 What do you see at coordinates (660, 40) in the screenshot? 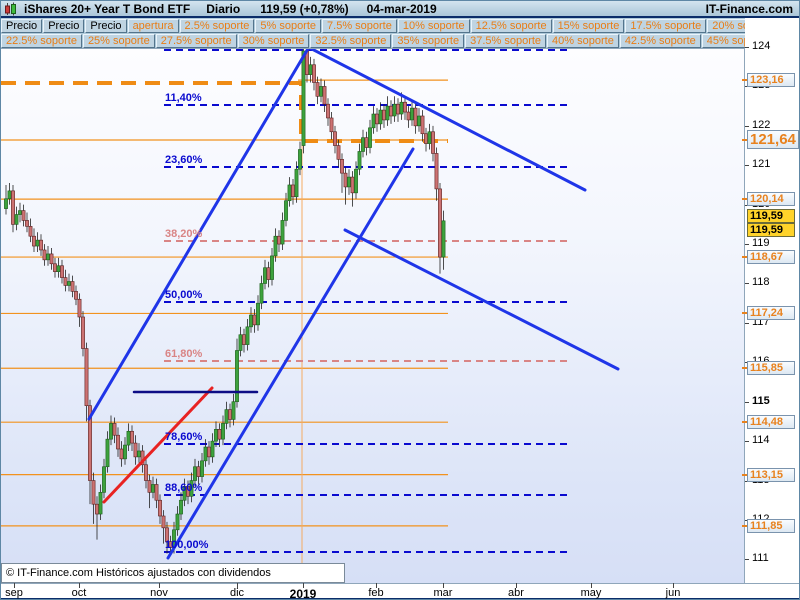
I see `toolbar-button-42-5-soporte: 42.5% soporte` at bounding box center [660, 40].